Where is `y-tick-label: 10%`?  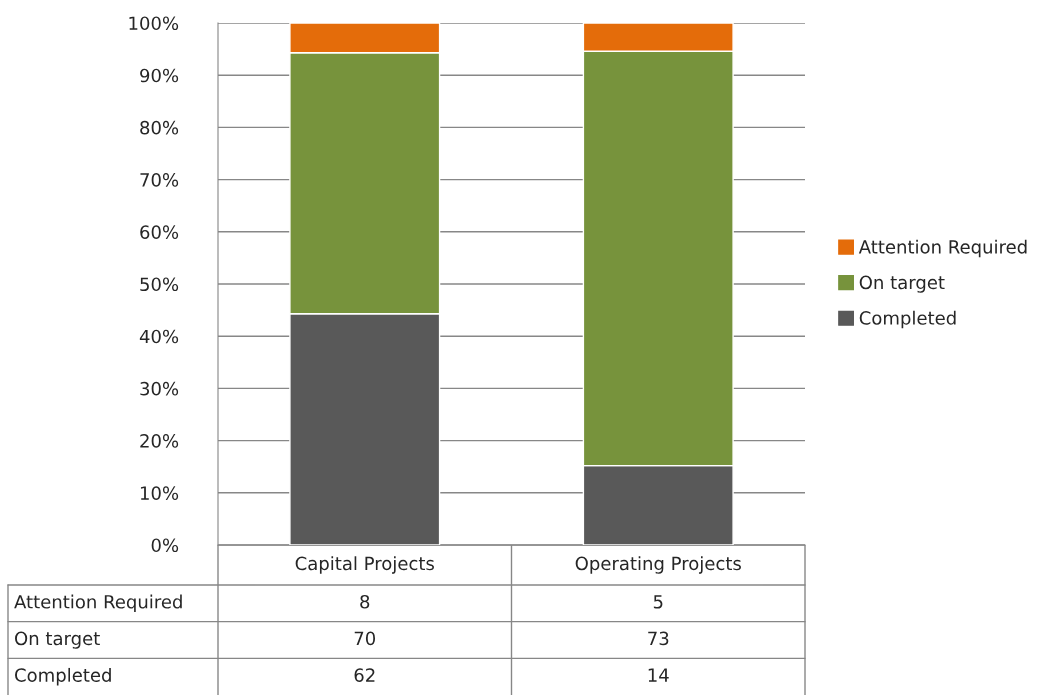 y-tick-label: 10% is located at coordinates (159, 493).